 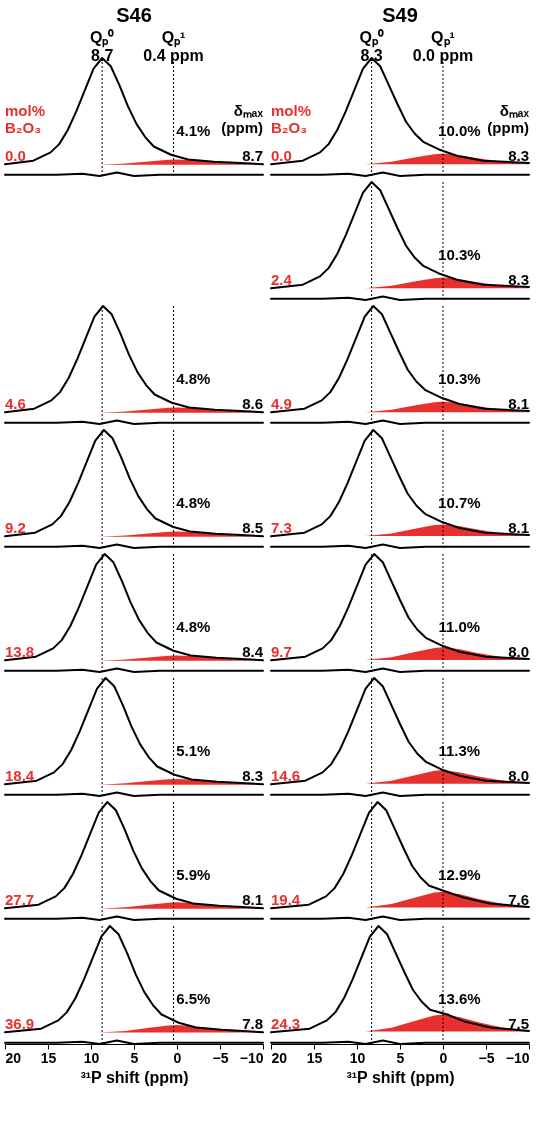 I want to click on annotation: 11.3%, so click(x=459, y=751).